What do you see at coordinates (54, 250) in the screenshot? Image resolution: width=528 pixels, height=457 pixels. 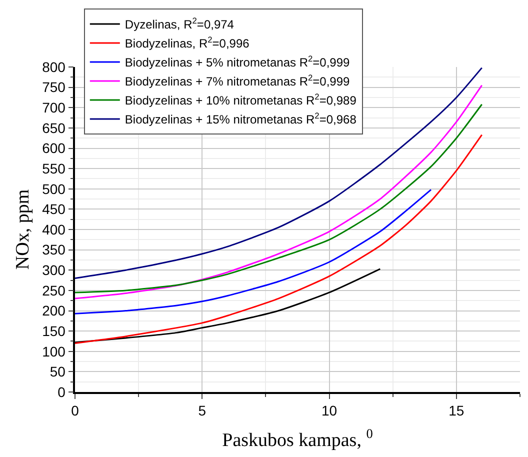 I see `y-tick-label: 350` at bounding box center [54, 250].